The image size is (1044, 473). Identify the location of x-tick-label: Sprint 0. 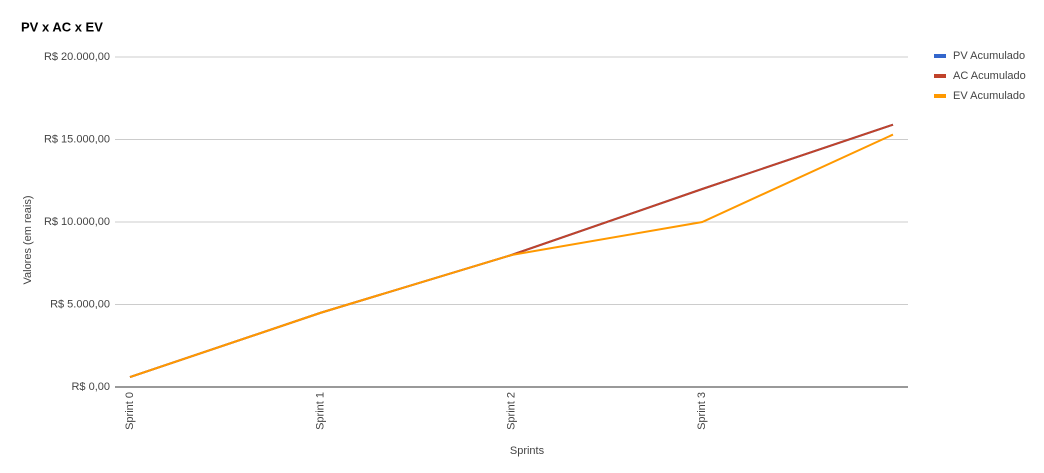
(130, 411).